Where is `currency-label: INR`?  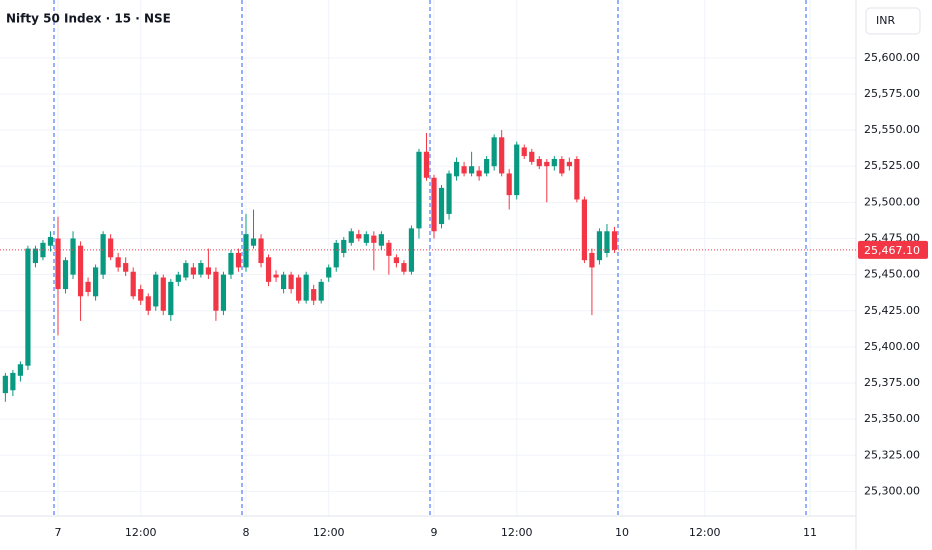
currency-label: INR is located at coordinates (885, 20).